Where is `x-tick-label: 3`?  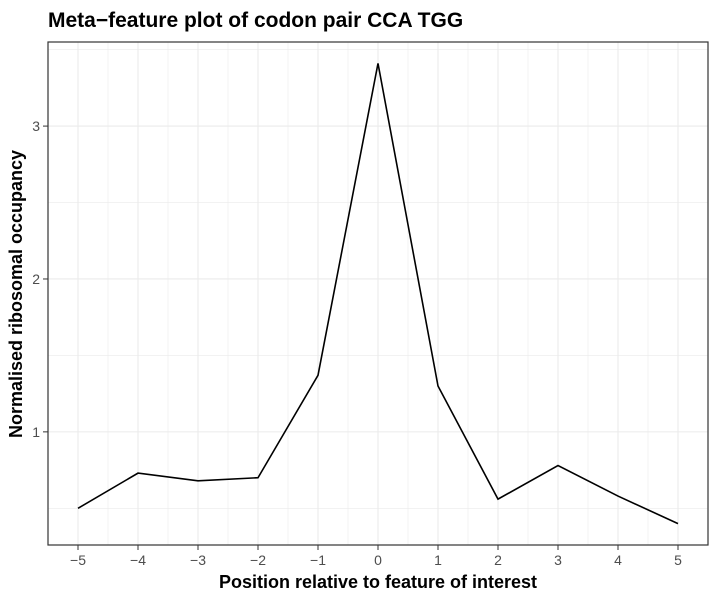 x-tick-label: 3 is located at coordinates (558, 560).